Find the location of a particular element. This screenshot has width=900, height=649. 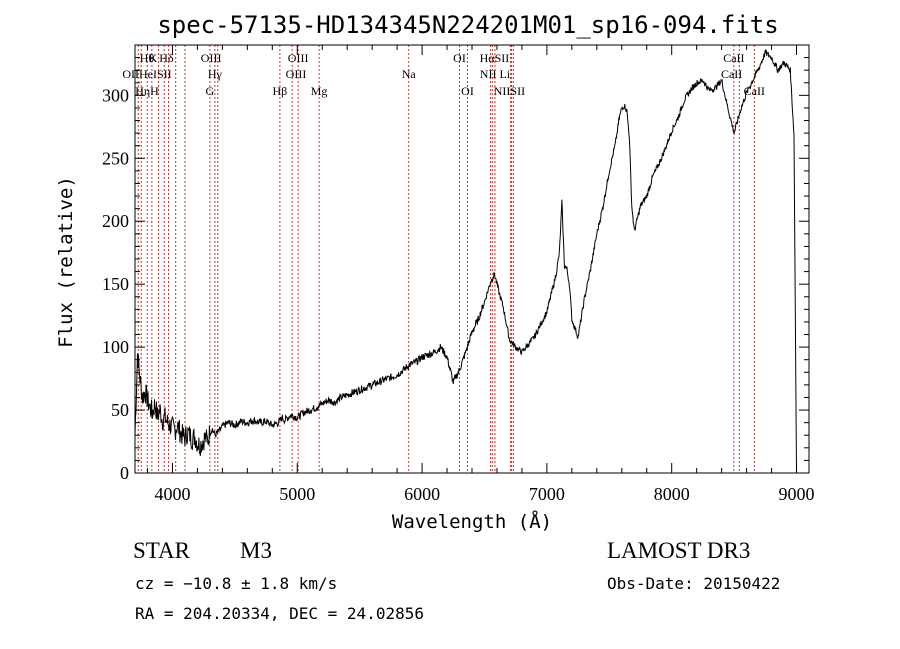

line-label: Hγ is located at coordinates (215, 74).